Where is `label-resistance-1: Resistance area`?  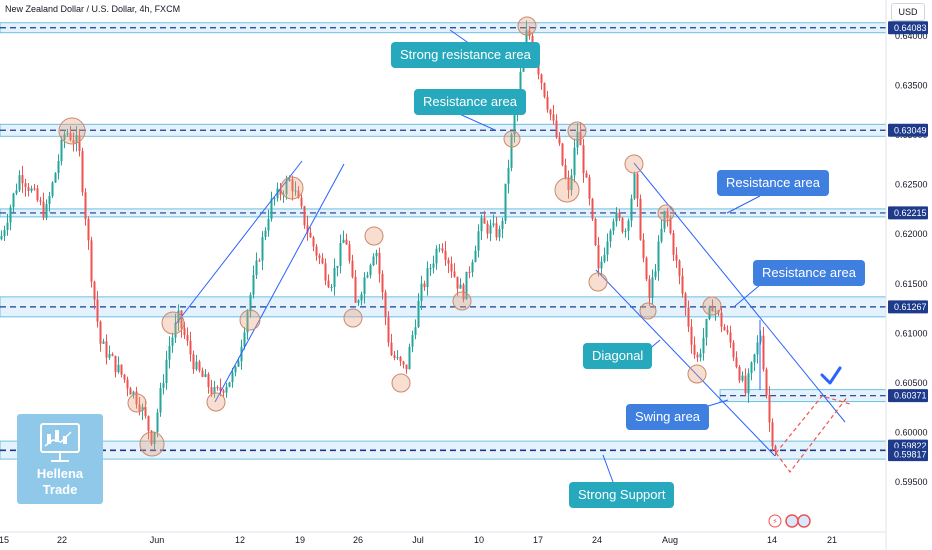 label-resistance-1: Resistance area is located at coordinates (470, 102).